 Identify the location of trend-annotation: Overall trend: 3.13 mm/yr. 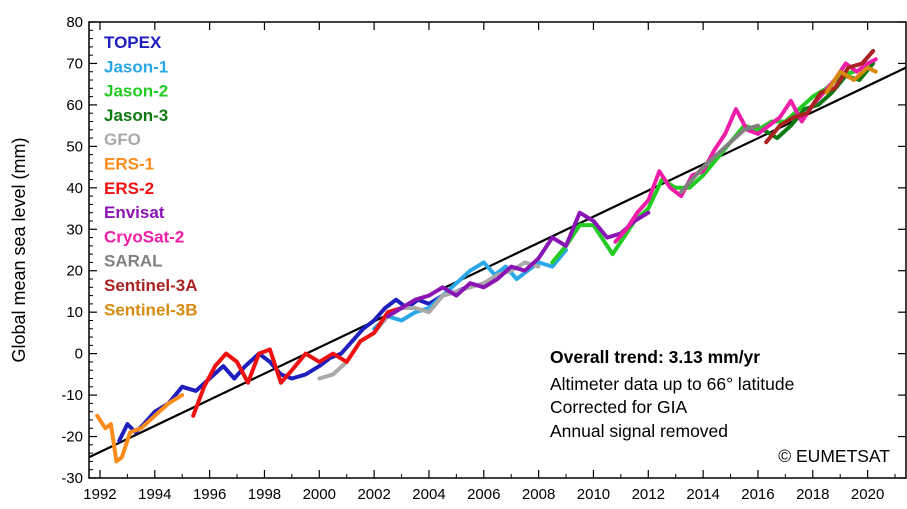
(655, 357).